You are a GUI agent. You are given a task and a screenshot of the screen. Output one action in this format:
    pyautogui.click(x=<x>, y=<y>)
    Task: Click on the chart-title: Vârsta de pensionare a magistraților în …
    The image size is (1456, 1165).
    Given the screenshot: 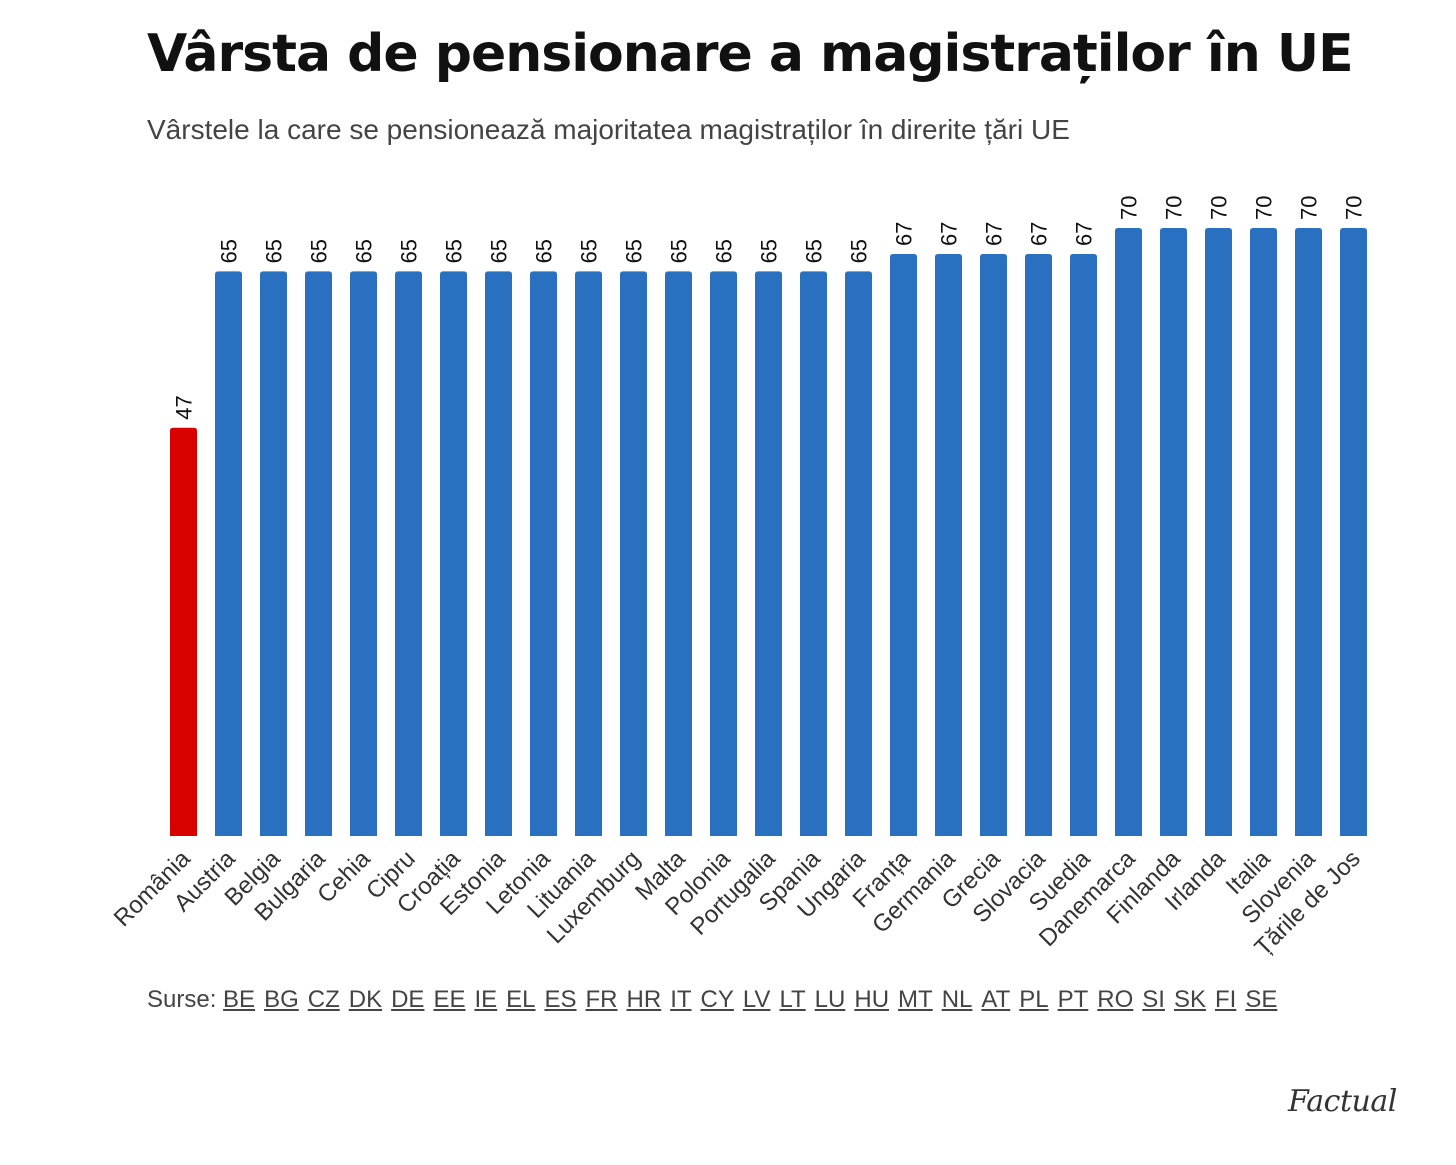 What is the action you would take?
    pyautogui.click(x=750, y=54)
    